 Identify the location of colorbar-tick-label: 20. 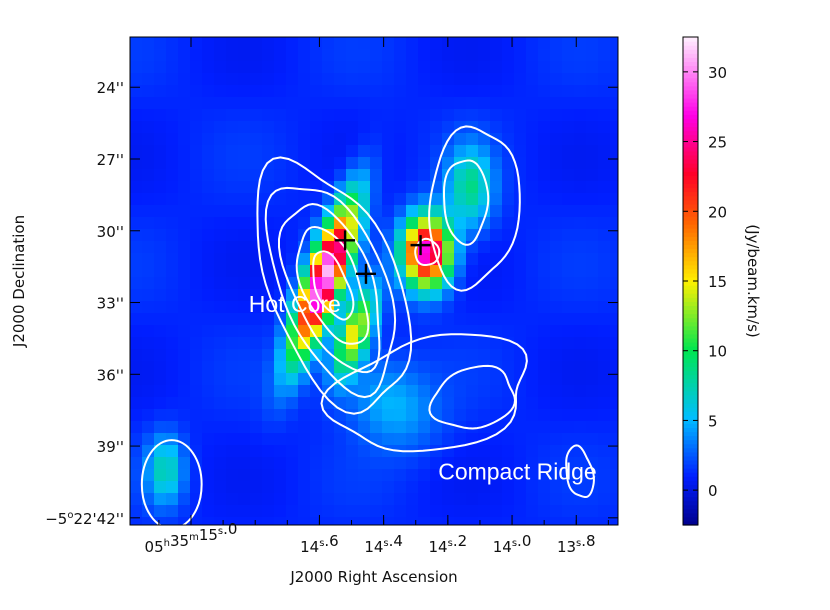
(717, 212).